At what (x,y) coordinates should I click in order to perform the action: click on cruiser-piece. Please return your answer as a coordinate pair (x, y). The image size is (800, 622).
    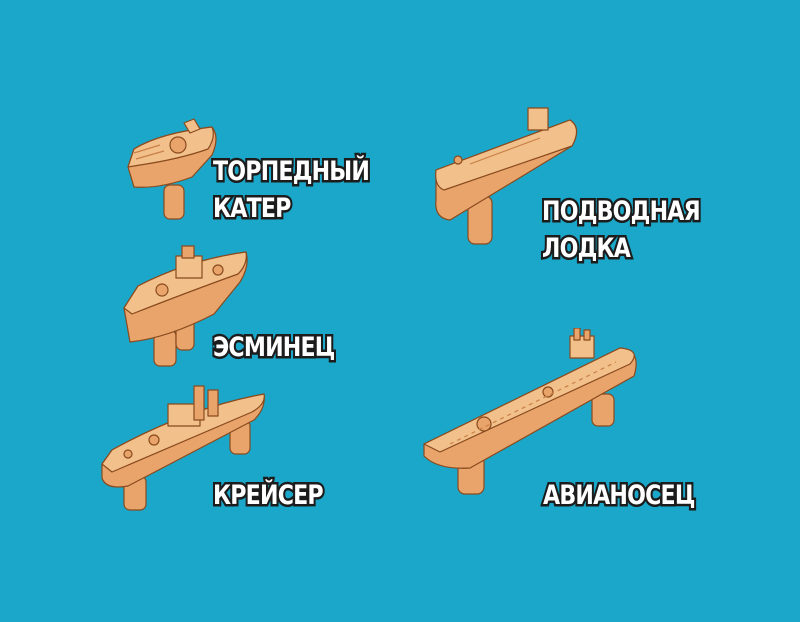
    Looking at the image, I should click on (183, 448).